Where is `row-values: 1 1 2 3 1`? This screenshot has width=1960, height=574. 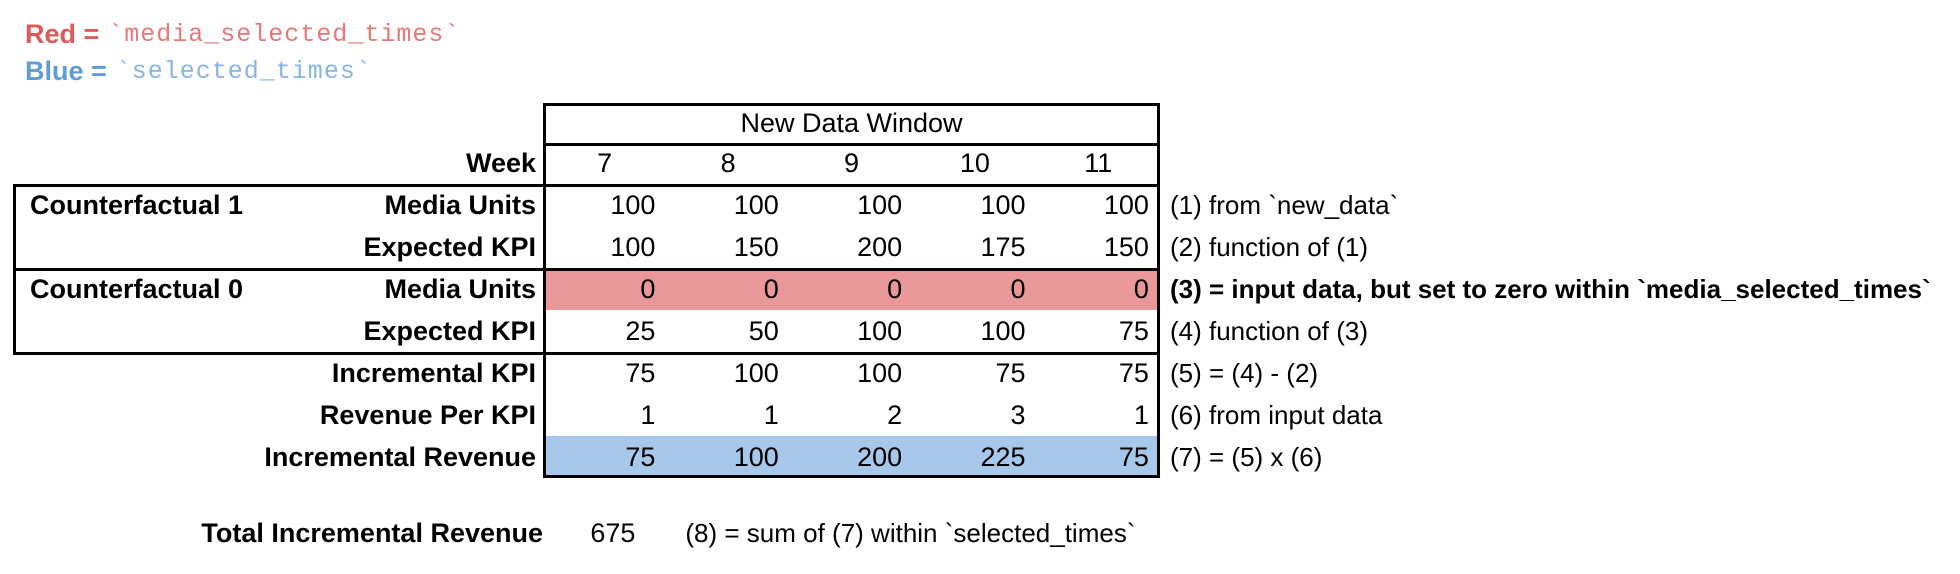
row-values: 1 1 2 3 1 is located at coordinates (851, 415).